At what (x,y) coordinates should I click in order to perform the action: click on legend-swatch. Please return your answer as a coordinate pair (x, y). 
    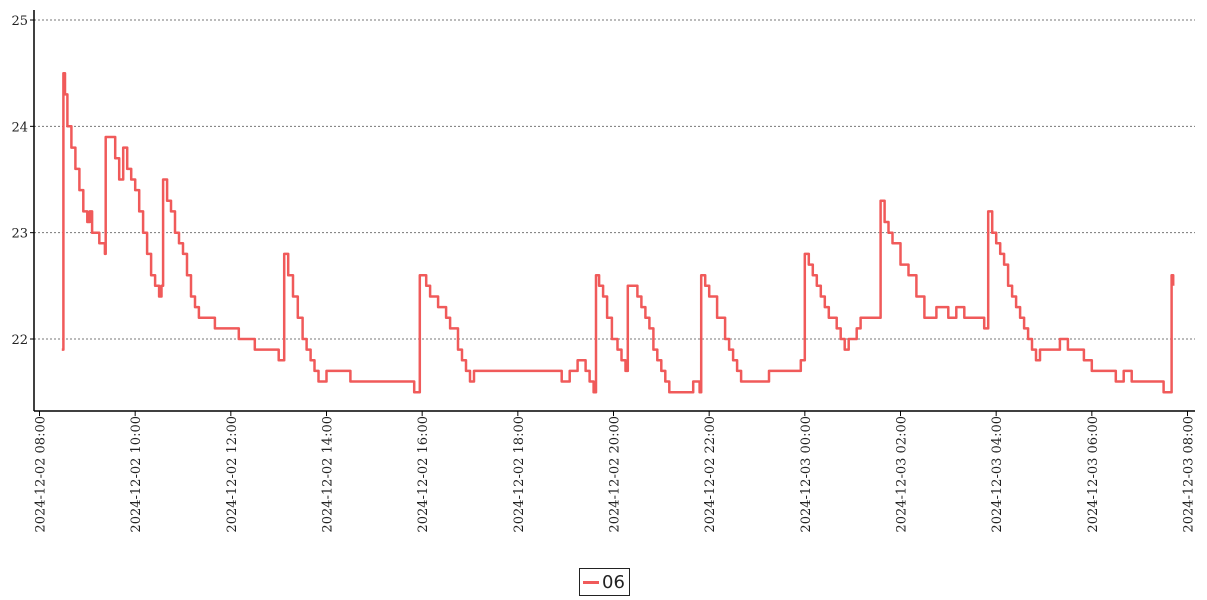
    Looking at the image, I should click on (591, 582).